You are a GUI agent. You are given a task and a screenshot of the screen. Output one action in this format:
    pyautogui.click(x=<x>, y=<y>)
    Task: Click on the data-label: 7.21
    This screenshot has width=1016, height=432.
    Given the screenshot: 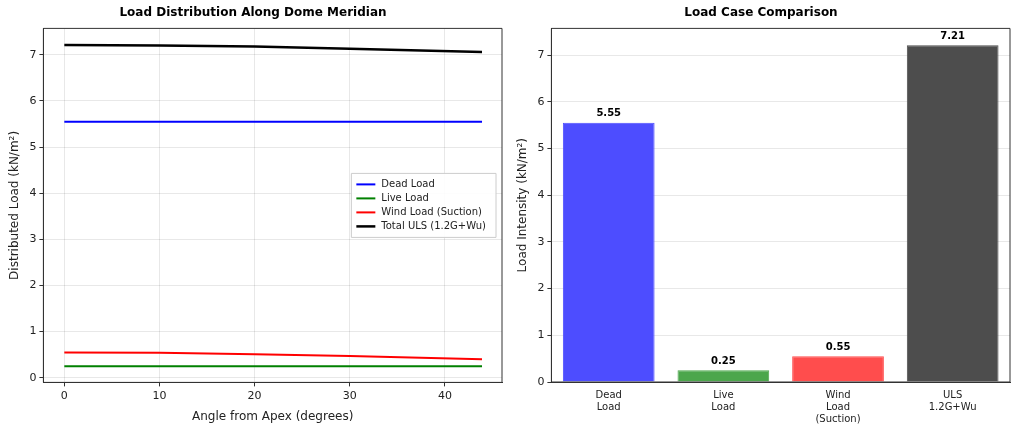 What is the action you would take?
    pyautogui.click(x=953, y=35)
    